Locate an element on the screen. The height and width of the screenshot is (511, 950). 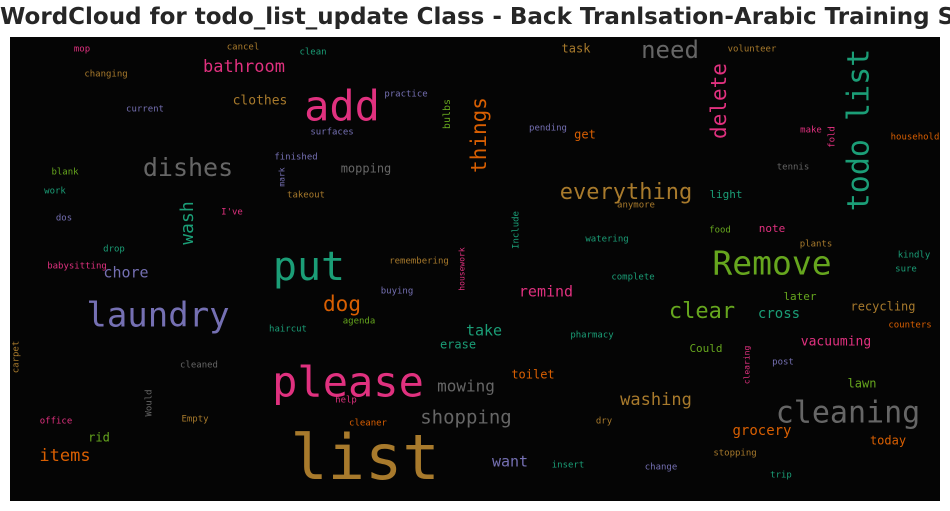
word-recycling: recycling is located at coordinates (882, 307).